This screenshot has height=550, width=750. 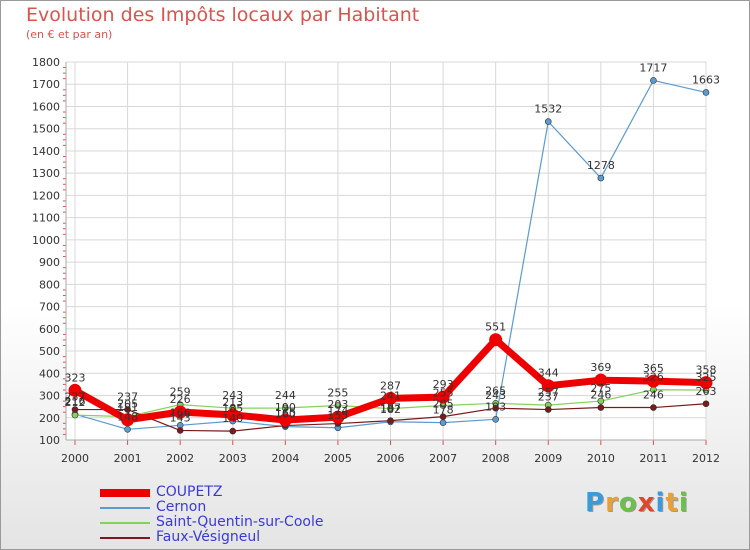 I want to click on logo-letter: i, so click(x=660, y=503).